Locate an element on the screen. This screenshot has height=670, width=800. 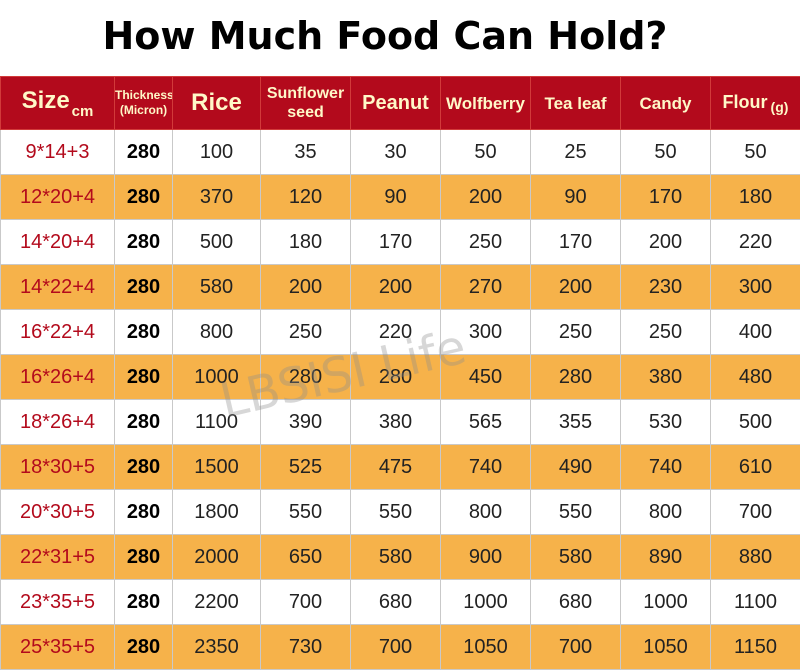
wolfberry-cell: 1050 is located at coordinates (486, 647).